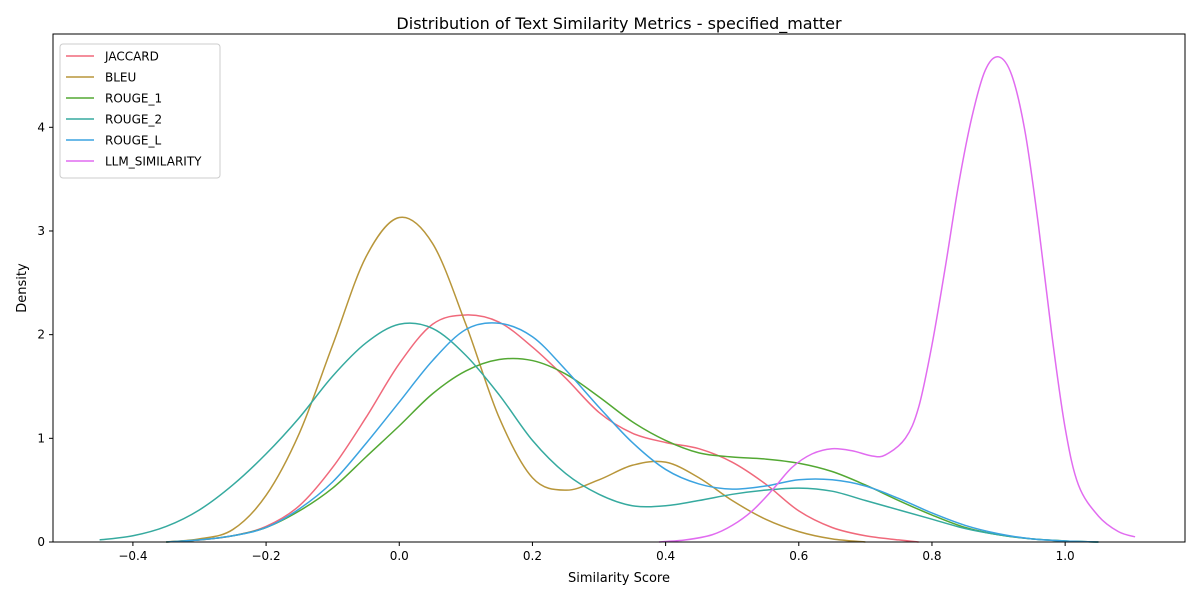 The height and width of the screenshot is (604, 1200). I want to click on legend-label: BLEU, so click(120, 78).